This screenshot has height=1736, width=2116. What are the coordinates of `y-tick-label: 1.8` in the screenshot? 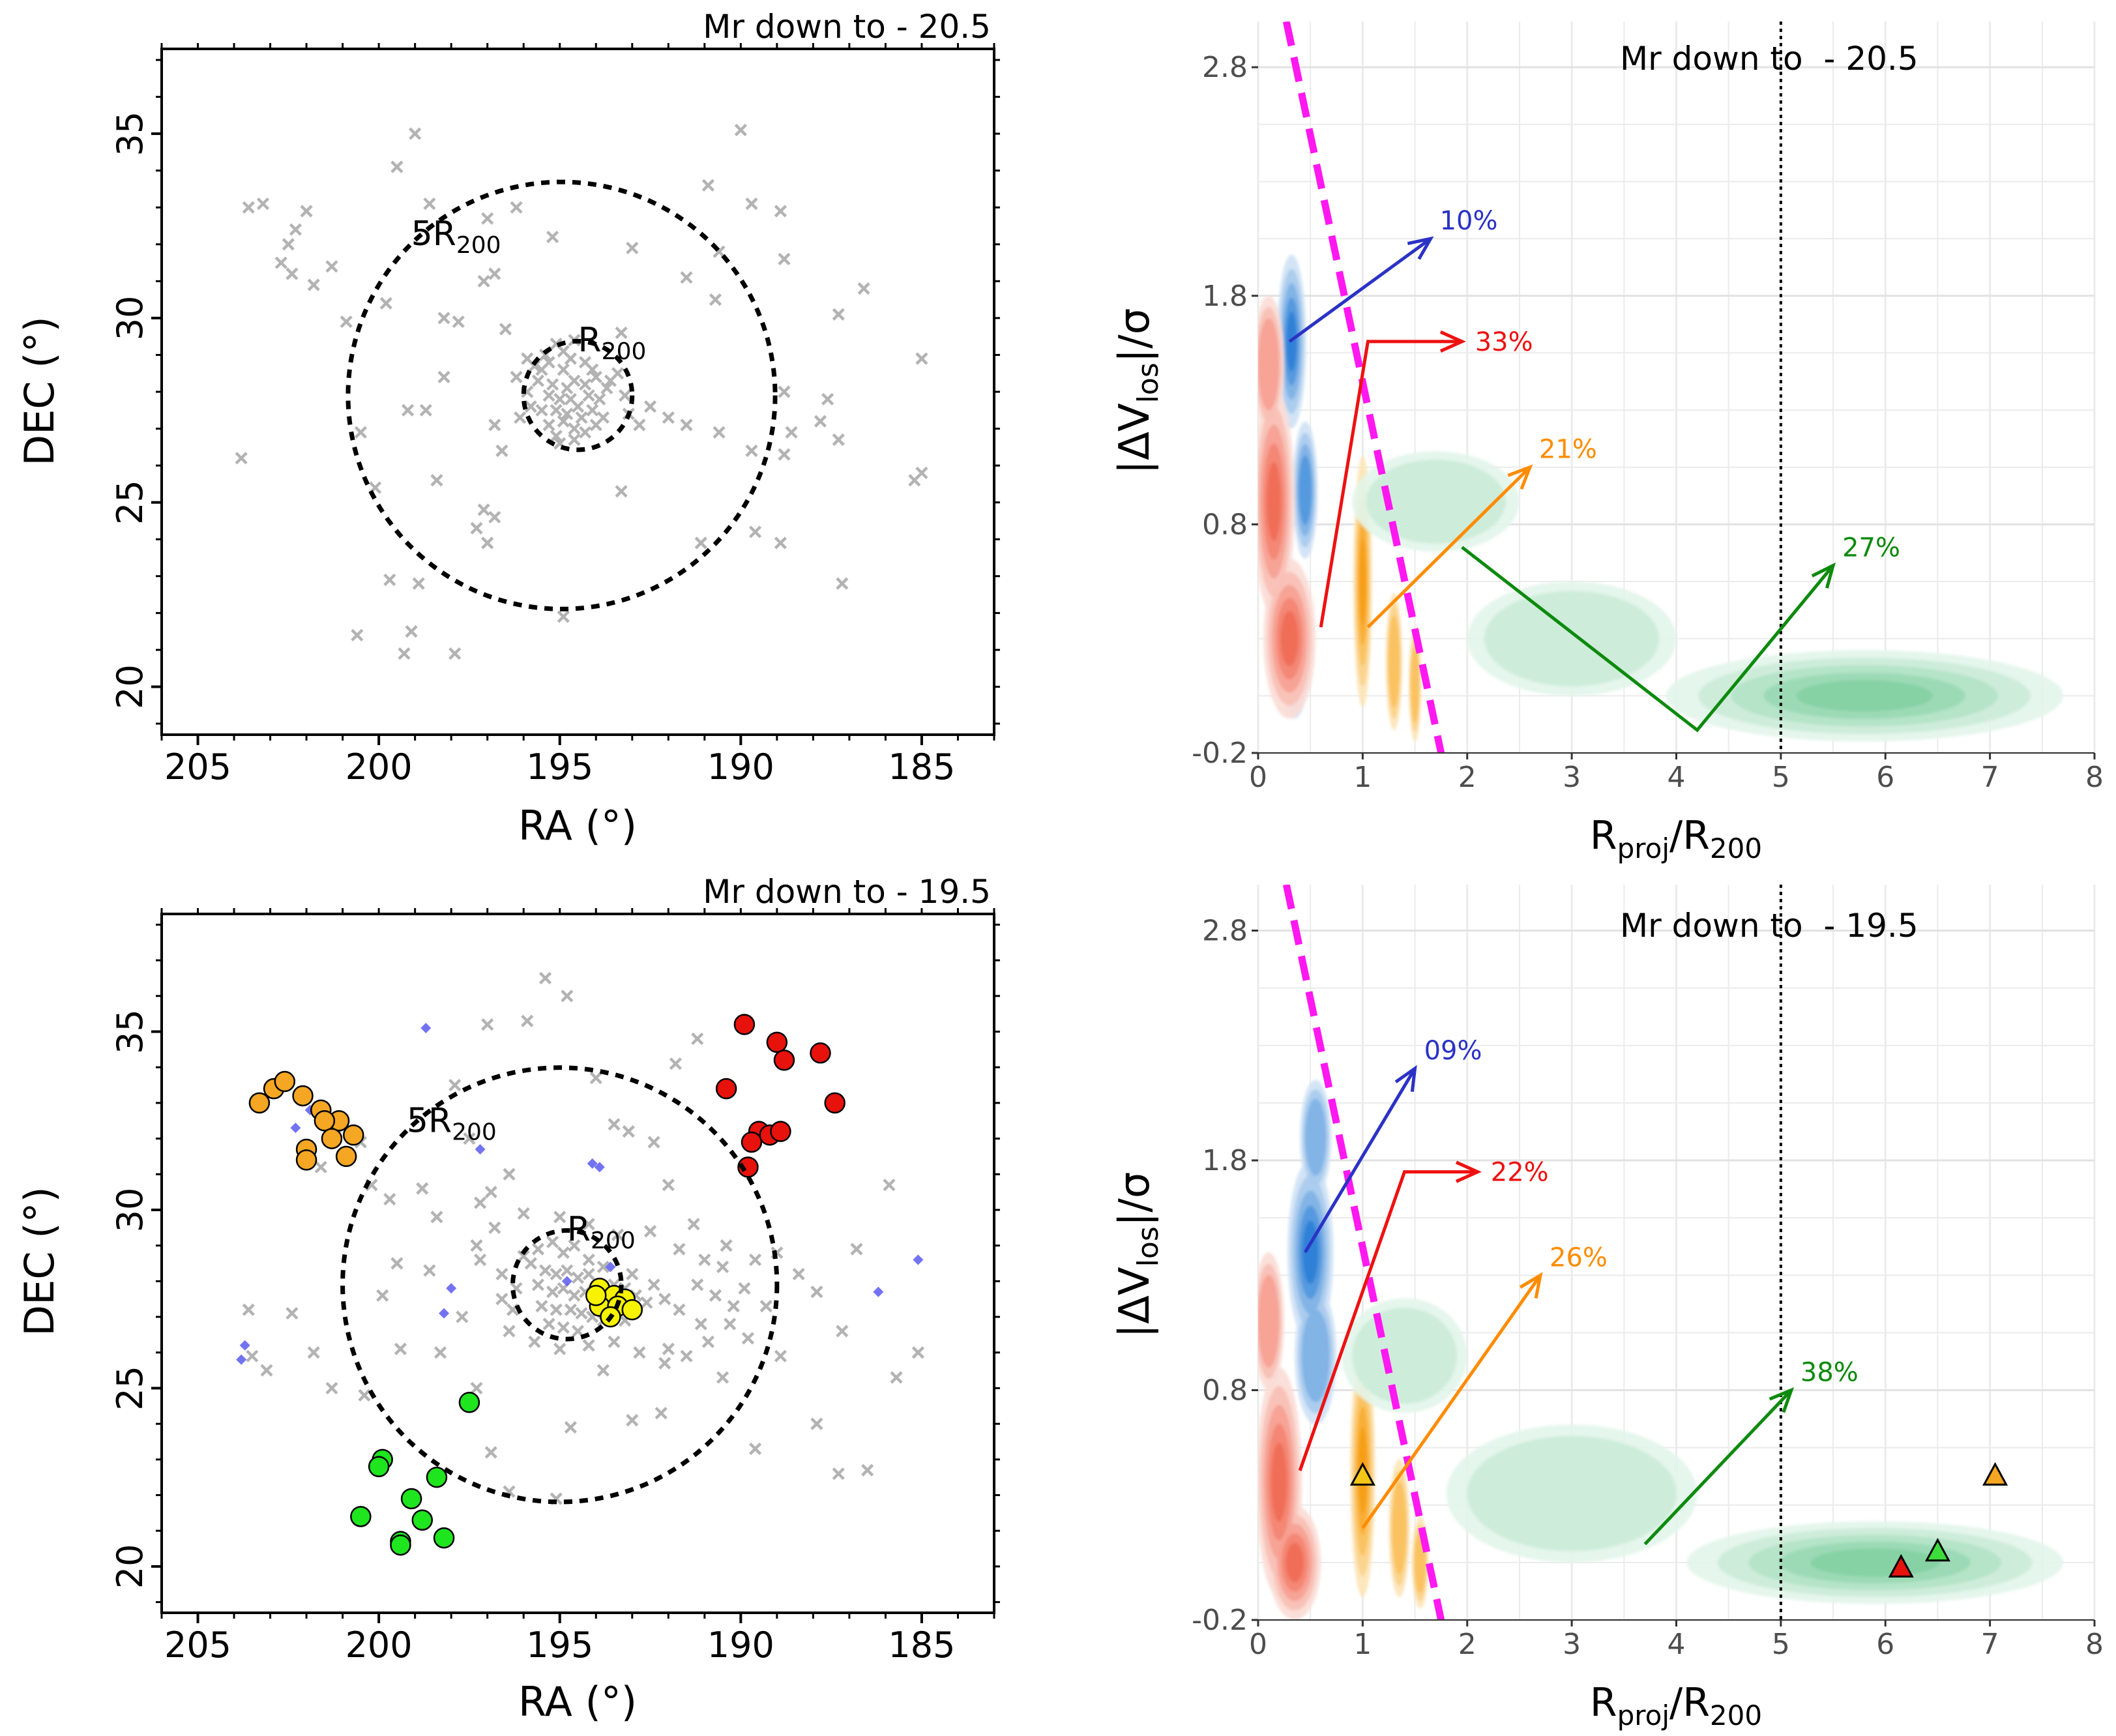 It's located at (1225, 1160).